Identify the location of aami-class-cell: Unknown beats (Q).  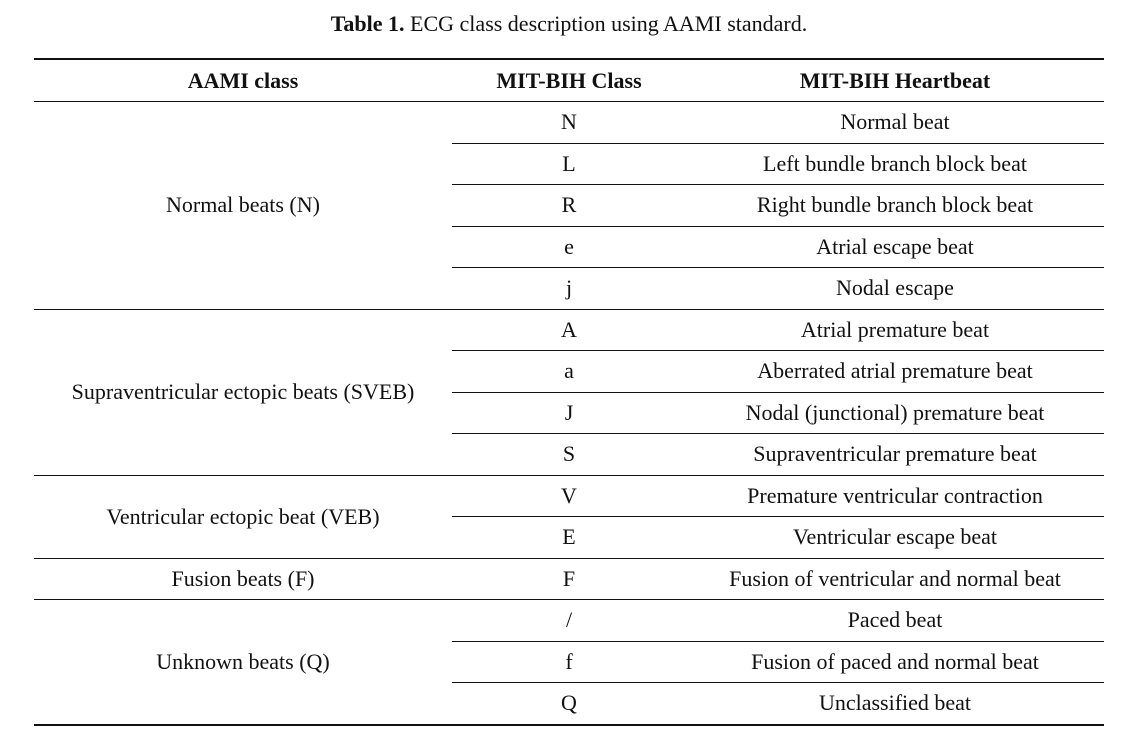
(243, 662).